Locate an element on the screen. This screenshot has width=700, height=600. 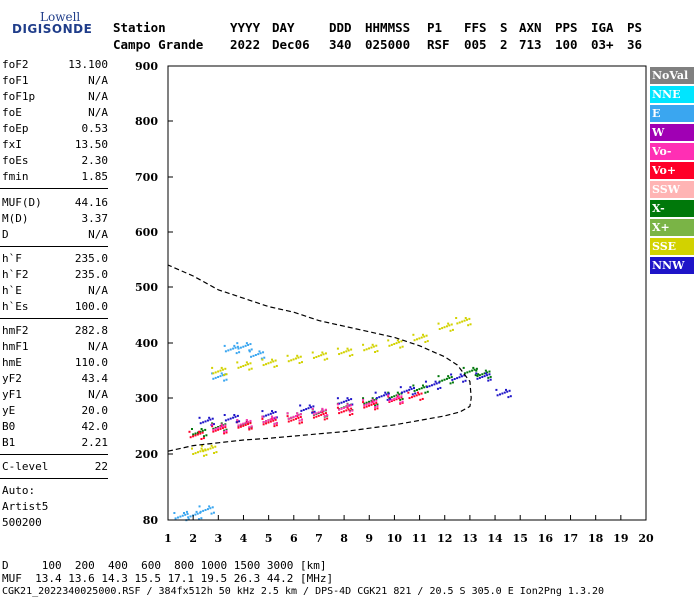
param-fmin: fmin 1.85 is located at coordinates (55, 176).